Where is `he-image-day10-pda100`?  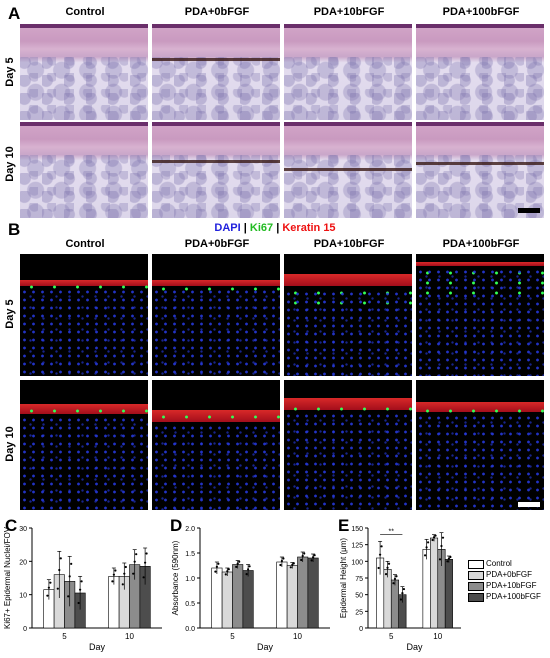 he-image-day10-pda100 is located at coordinates (480, 170).